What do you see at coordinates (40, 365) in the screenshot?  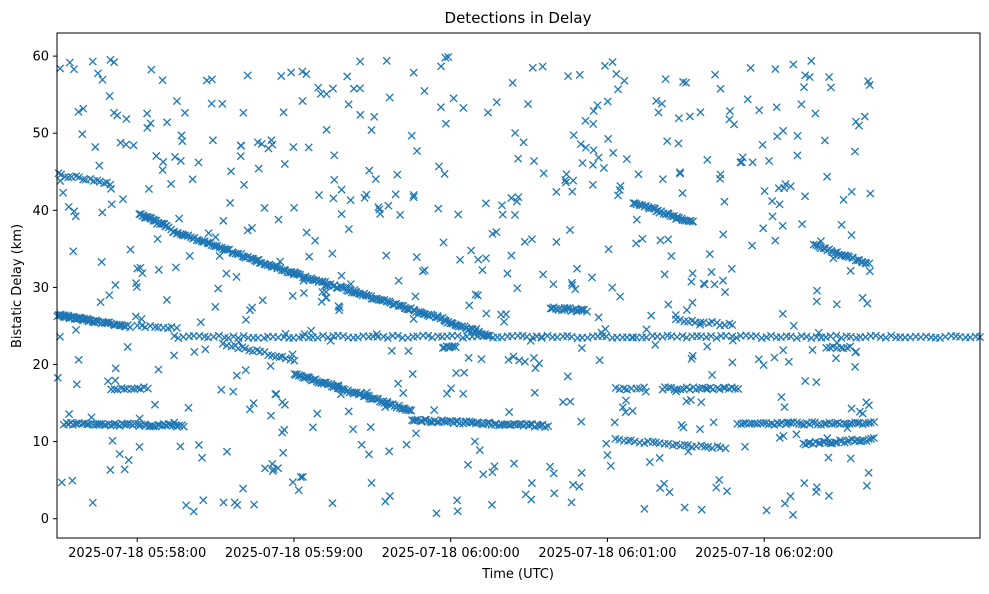 I see `y-tick-label: 20` at bounding box center [40, 365].